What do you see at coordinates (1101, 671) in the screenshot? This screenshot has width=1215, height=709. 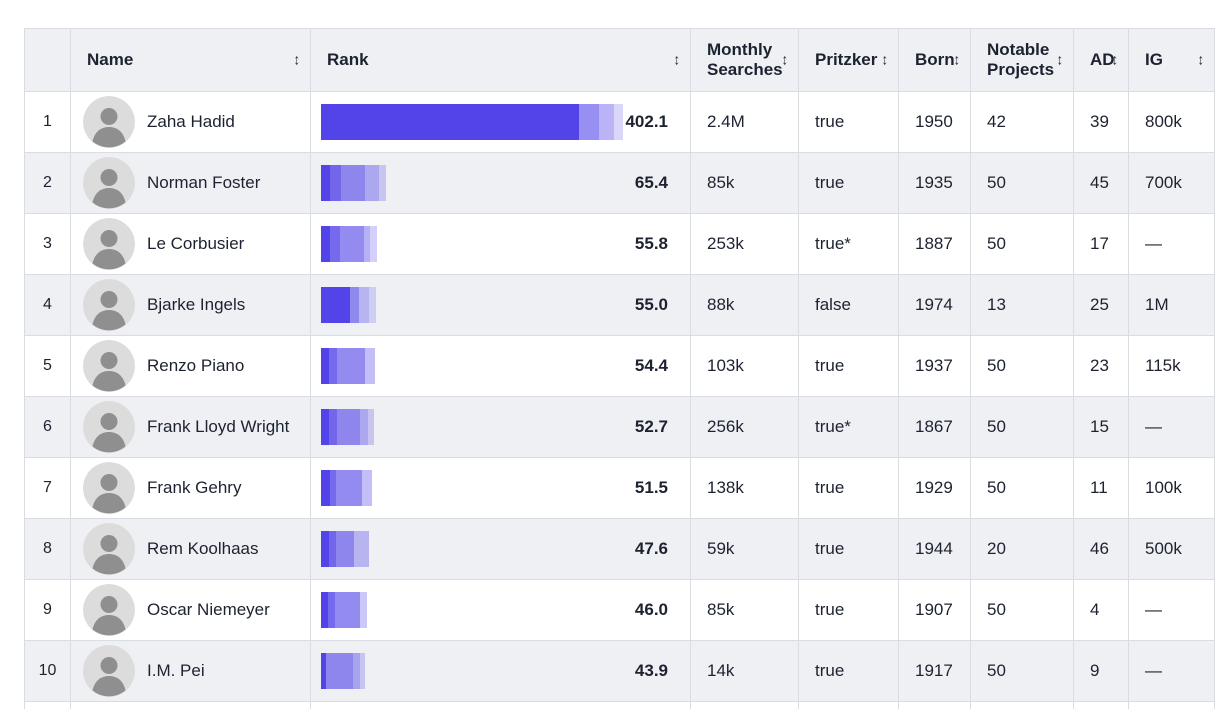 I see `ad-cell: 9` at bounding box center [1101, 671].